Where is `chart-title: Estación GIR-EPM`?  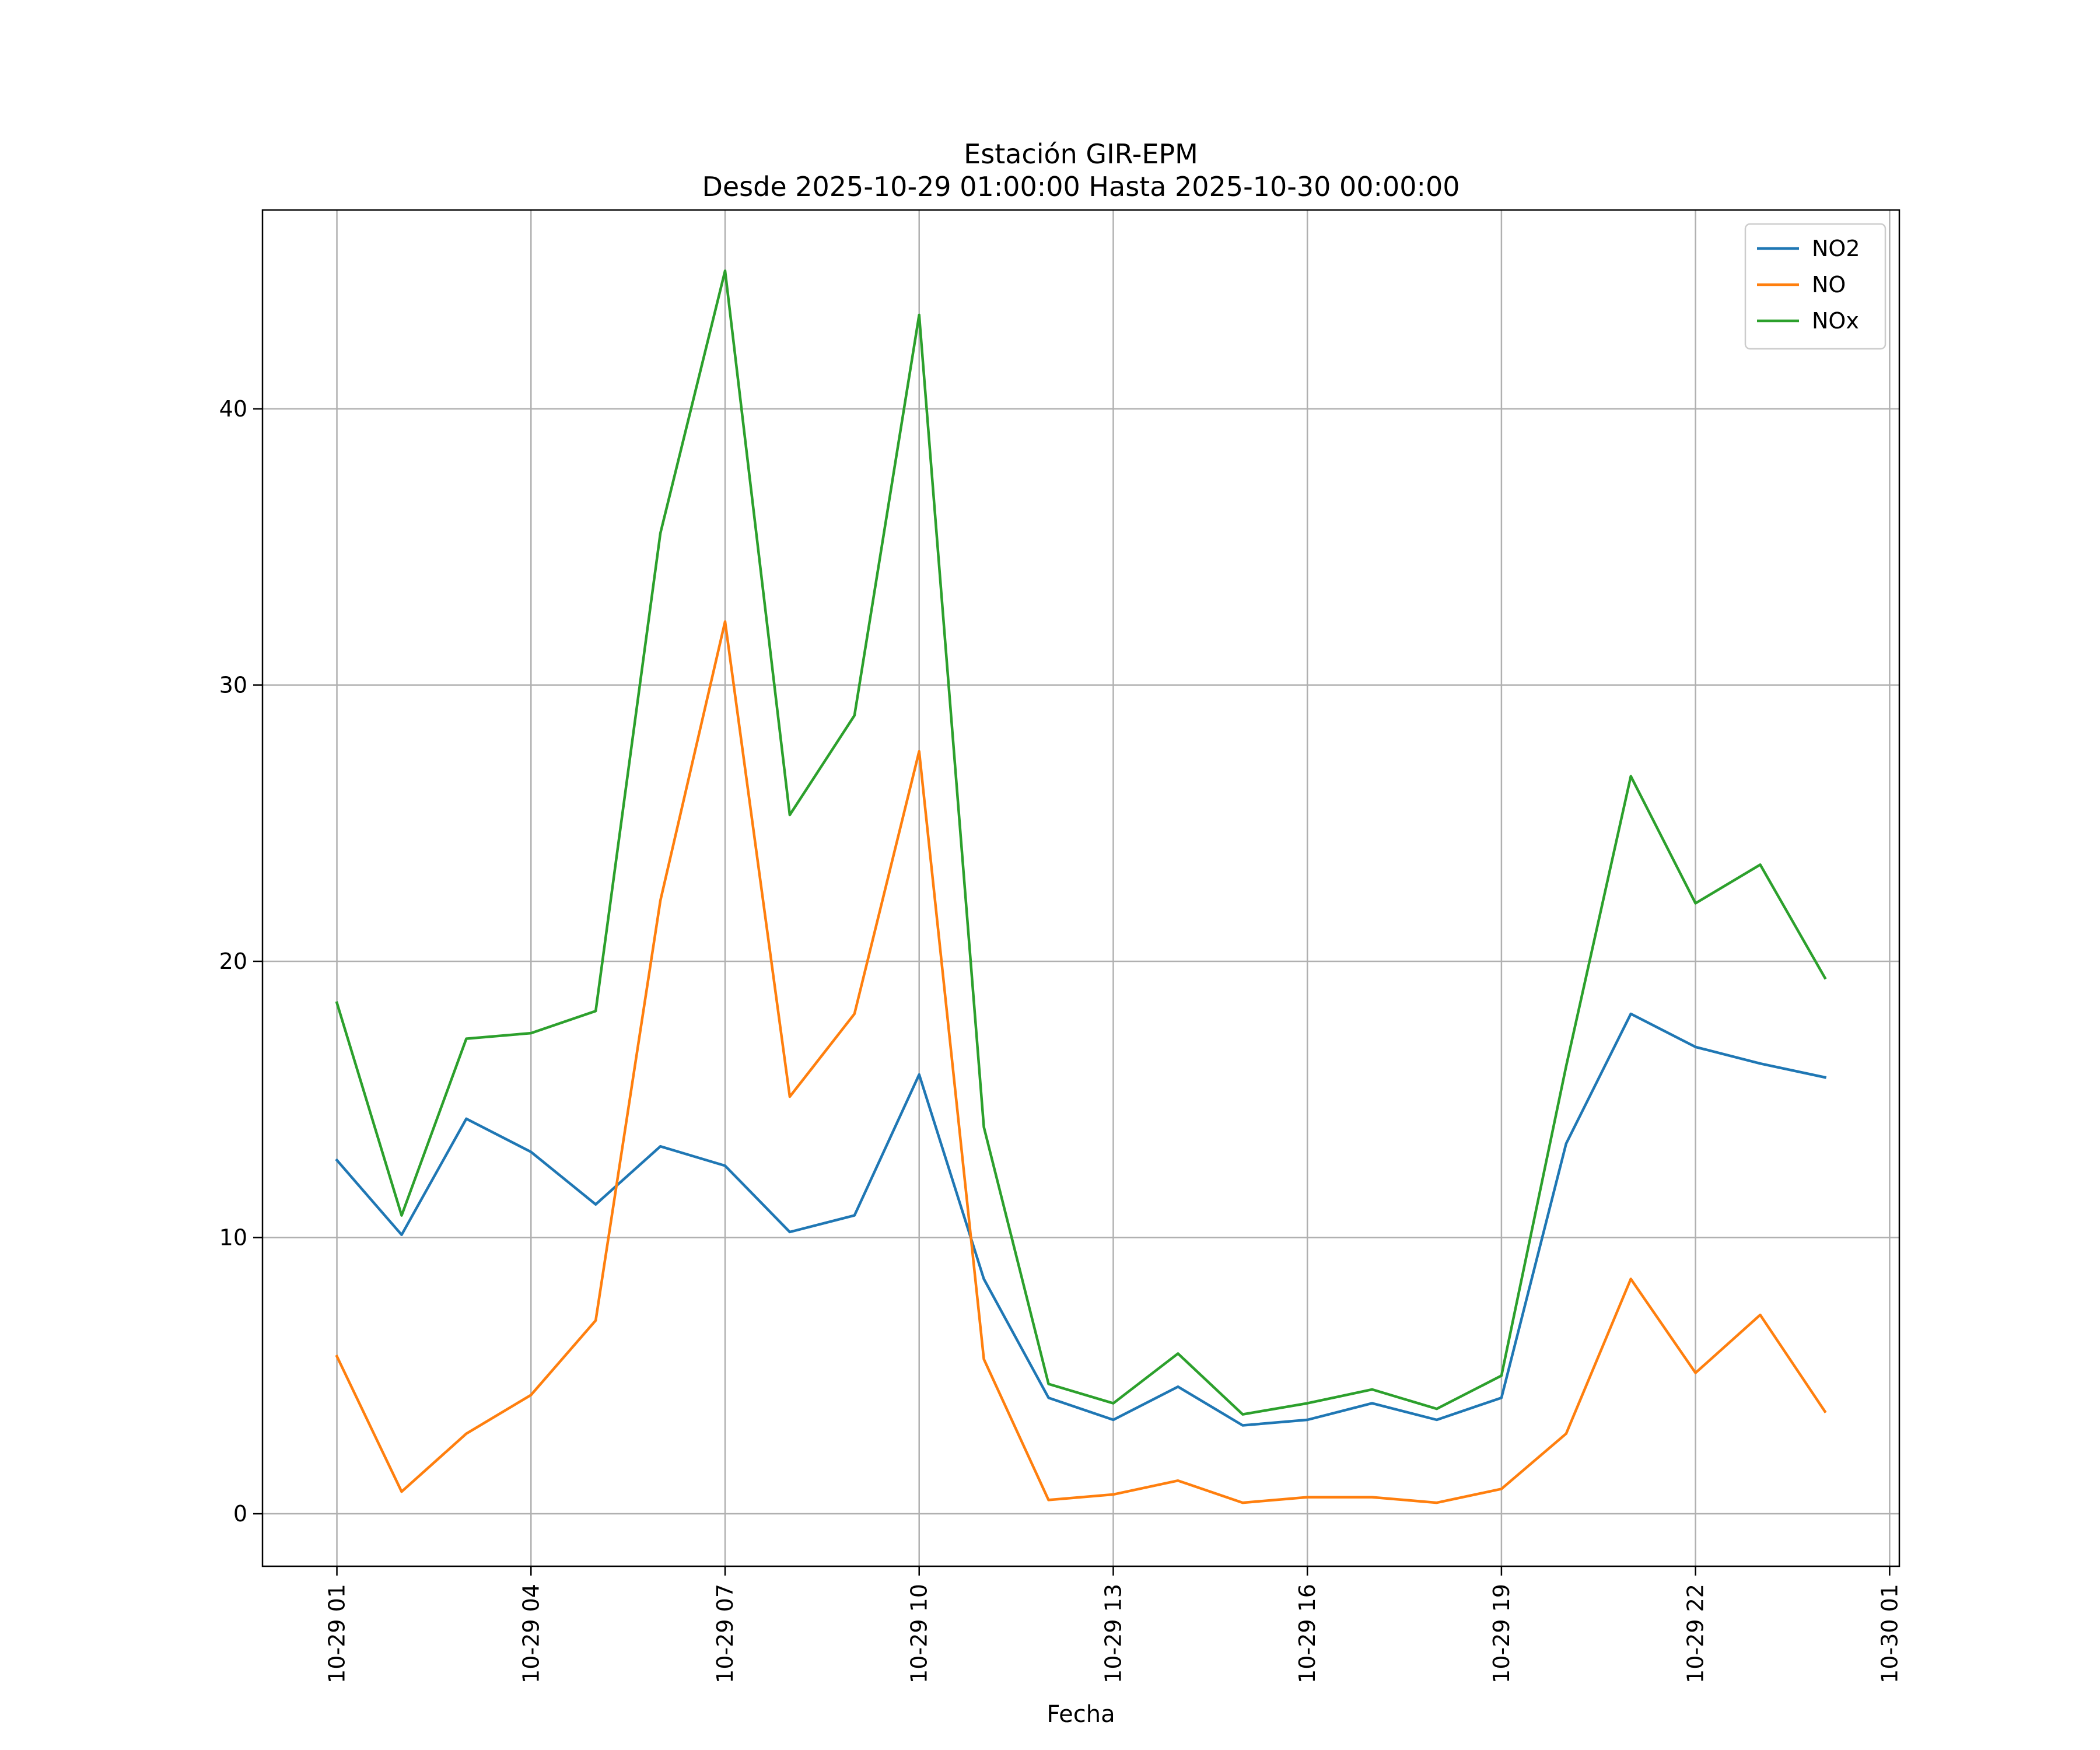 chart-title: Estación GIR-EPM is located at coordinates (1081, 154).